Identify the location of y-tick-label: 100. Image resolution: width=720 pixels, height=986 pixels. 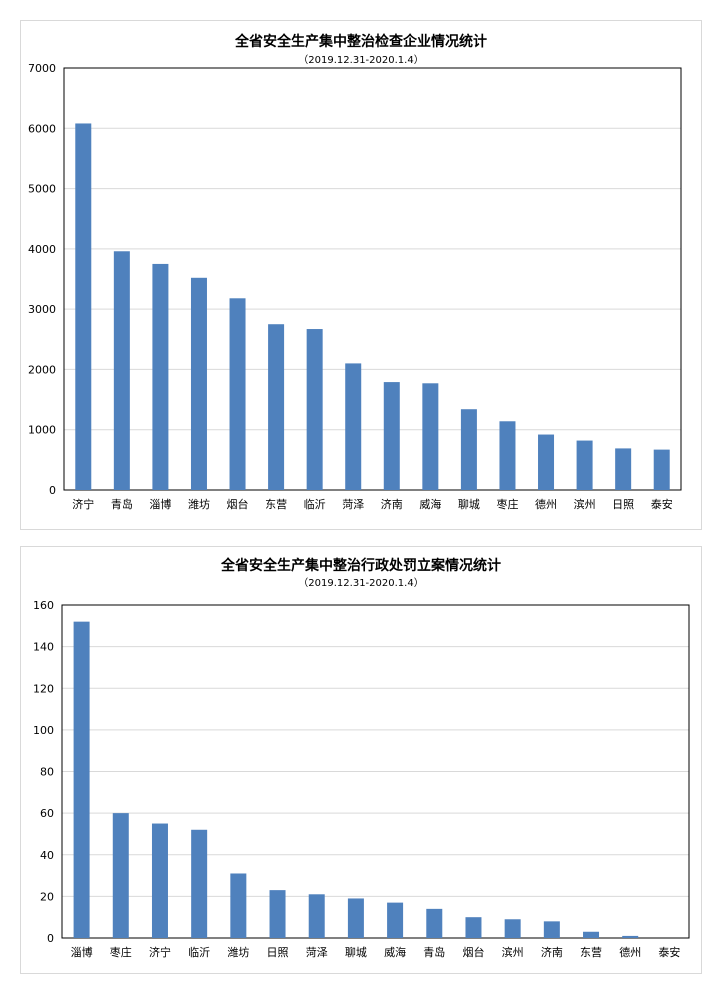
(43, 730).